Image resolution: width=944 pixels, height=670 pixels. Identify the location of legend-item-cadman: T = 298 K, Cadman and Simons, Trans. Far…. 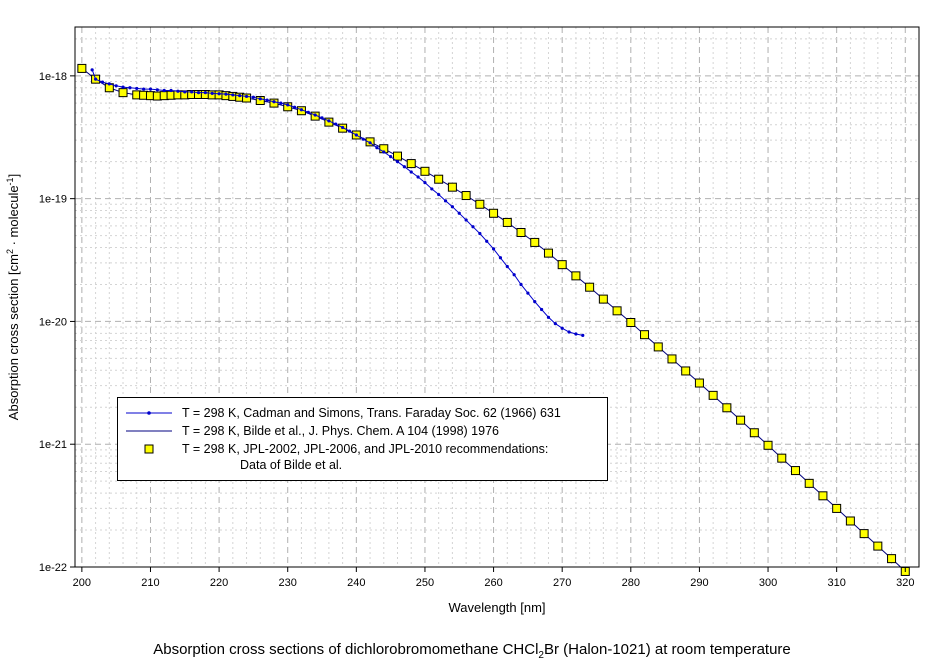
(362, 413).